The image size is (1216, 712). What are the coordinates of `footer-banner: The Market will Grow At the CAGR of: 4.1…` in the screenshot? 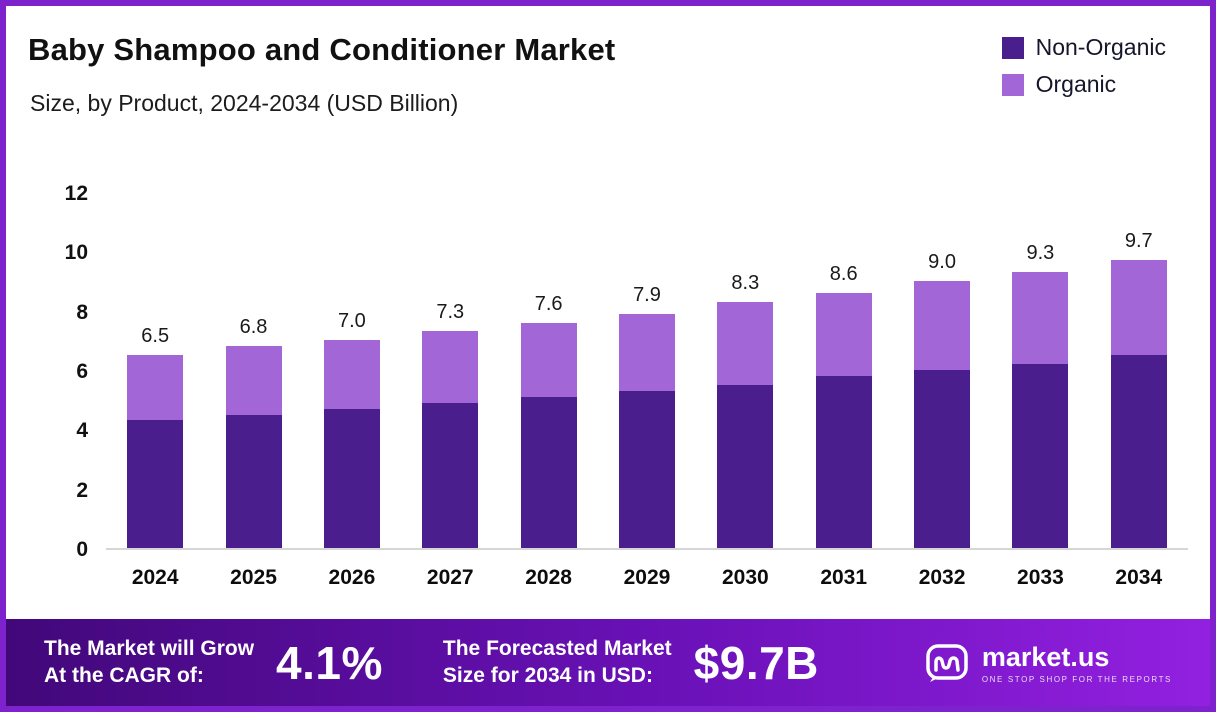 It's located at (608, 662).